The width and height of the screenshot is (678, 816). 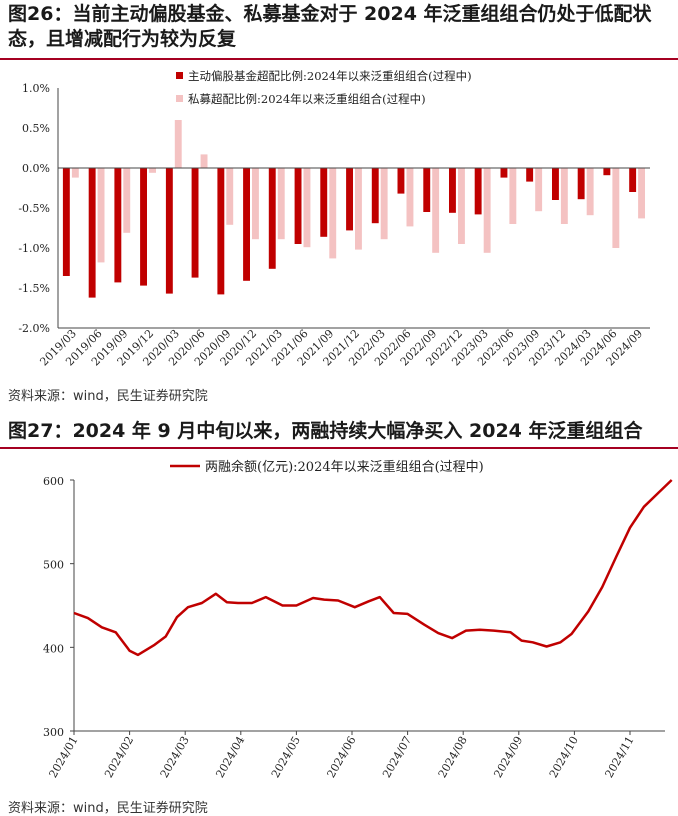 What do you see at coordinates (286, 757) in the screenshot?
I see `x-tick-label: 2024/05` at bounding box center [286, 757].